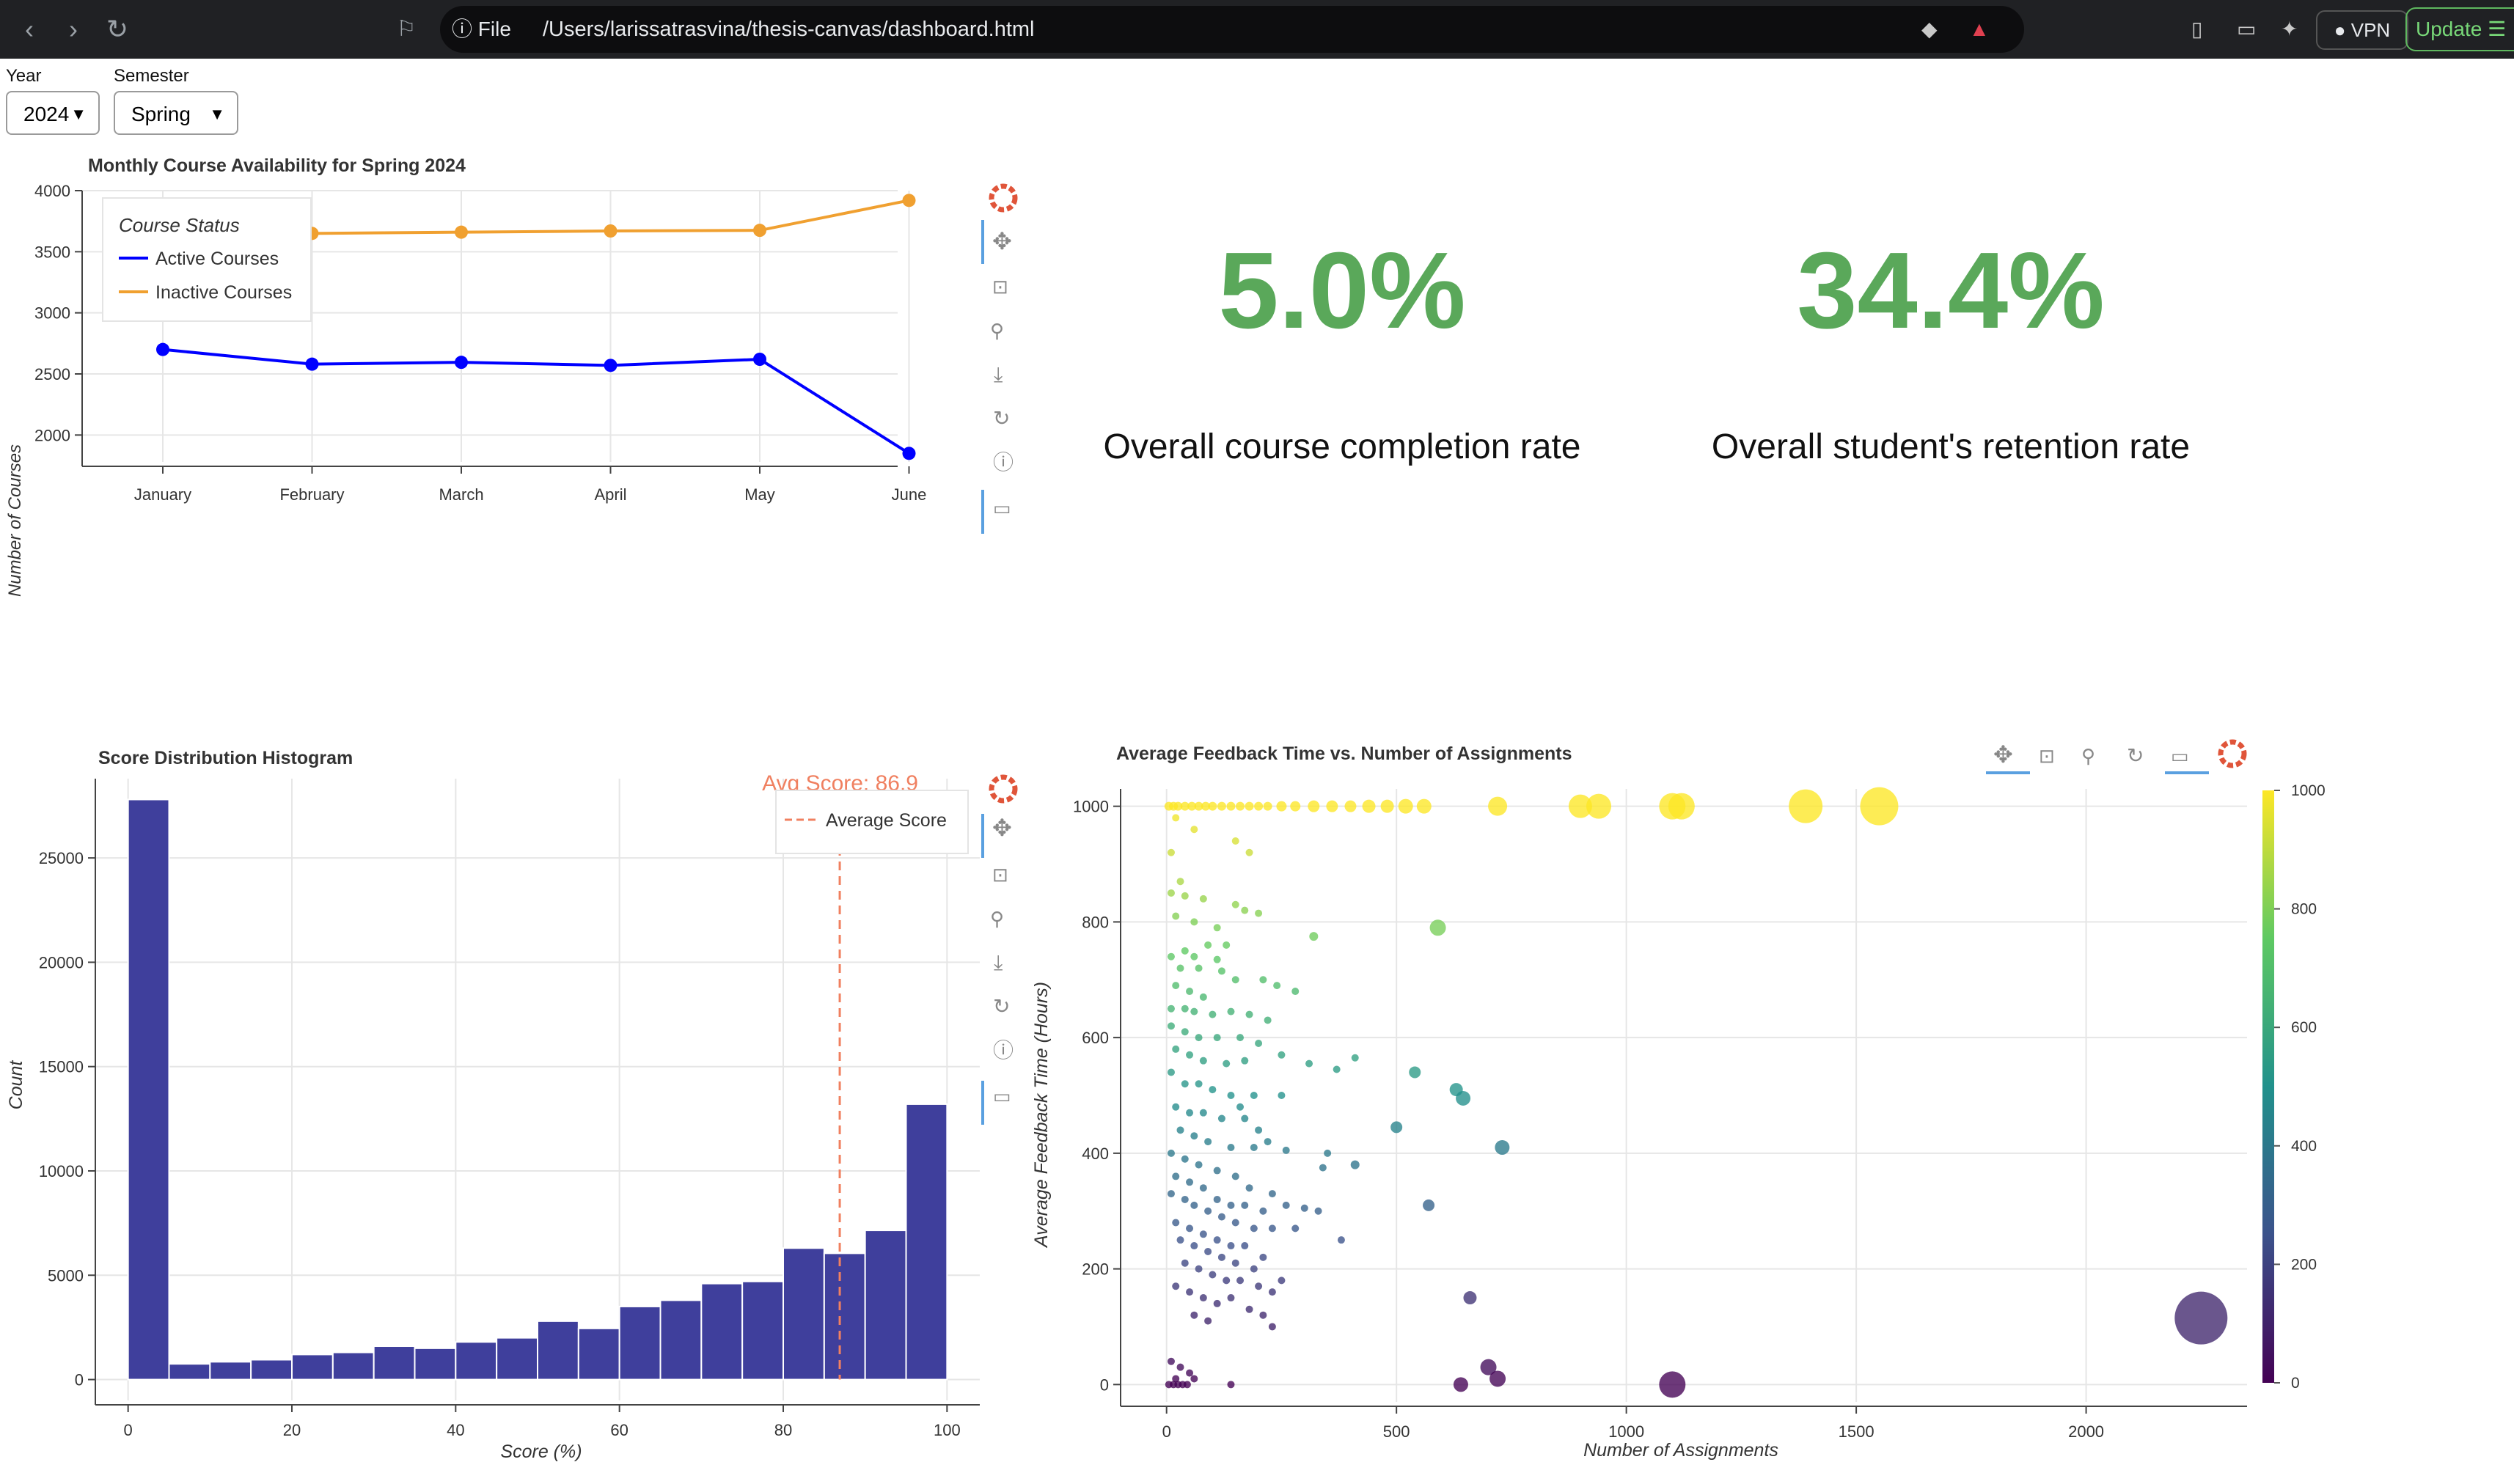  Describe the element at coordinates (16, 1085) in the screenshot. I see `y-axis-label: Count` at that location.